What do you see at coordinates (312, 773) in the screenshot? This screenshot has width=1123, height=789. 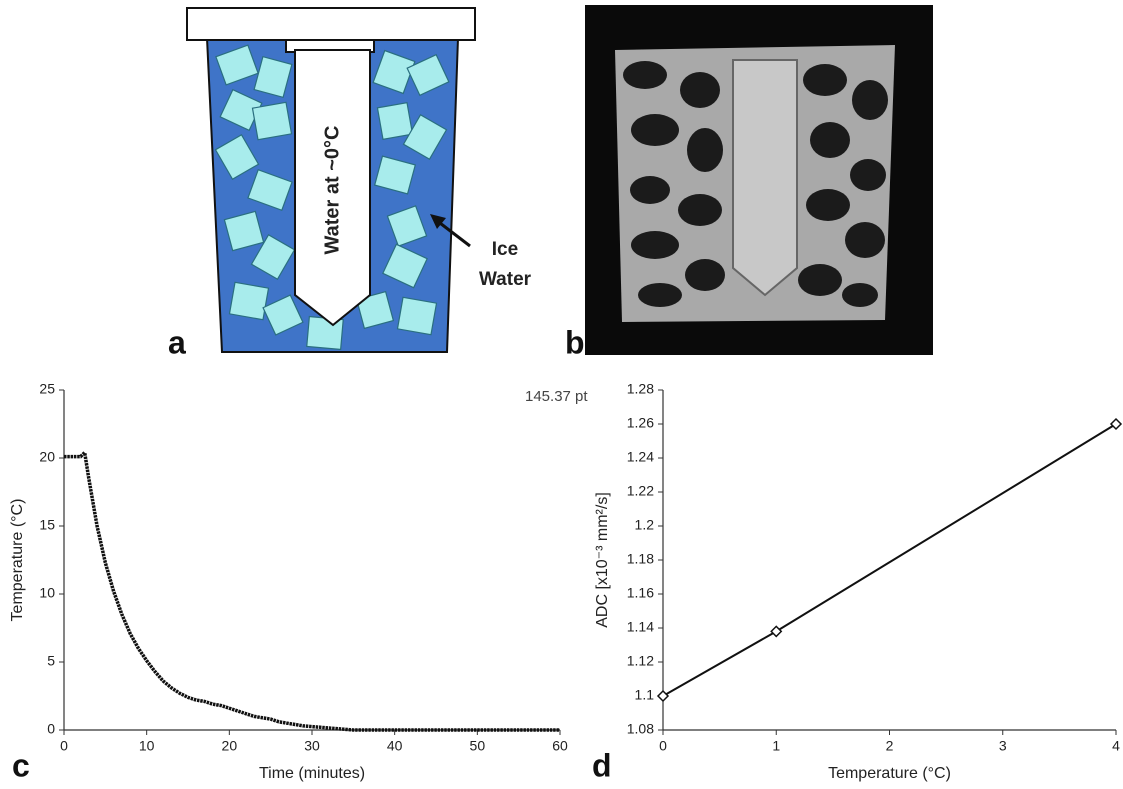 I see `x-axis-label: Time (minutes)` at bounding box center [312, 773].